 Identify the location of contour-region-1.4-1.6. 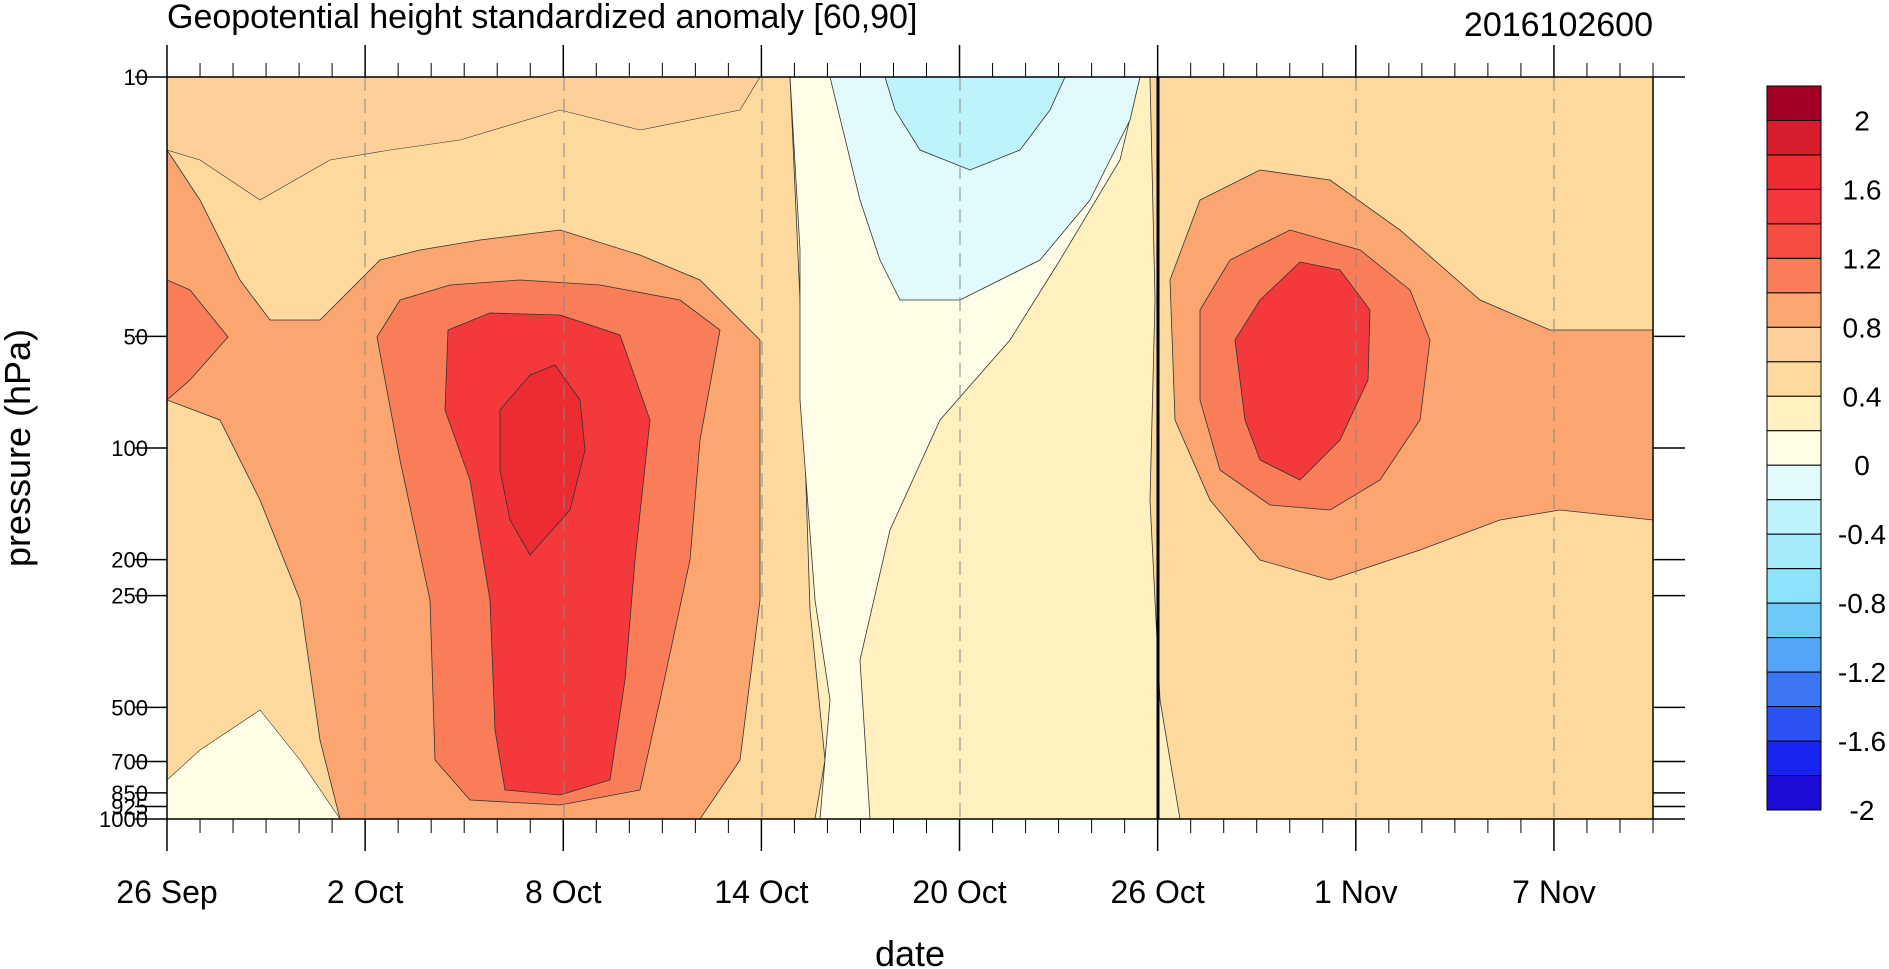
(547, 554).